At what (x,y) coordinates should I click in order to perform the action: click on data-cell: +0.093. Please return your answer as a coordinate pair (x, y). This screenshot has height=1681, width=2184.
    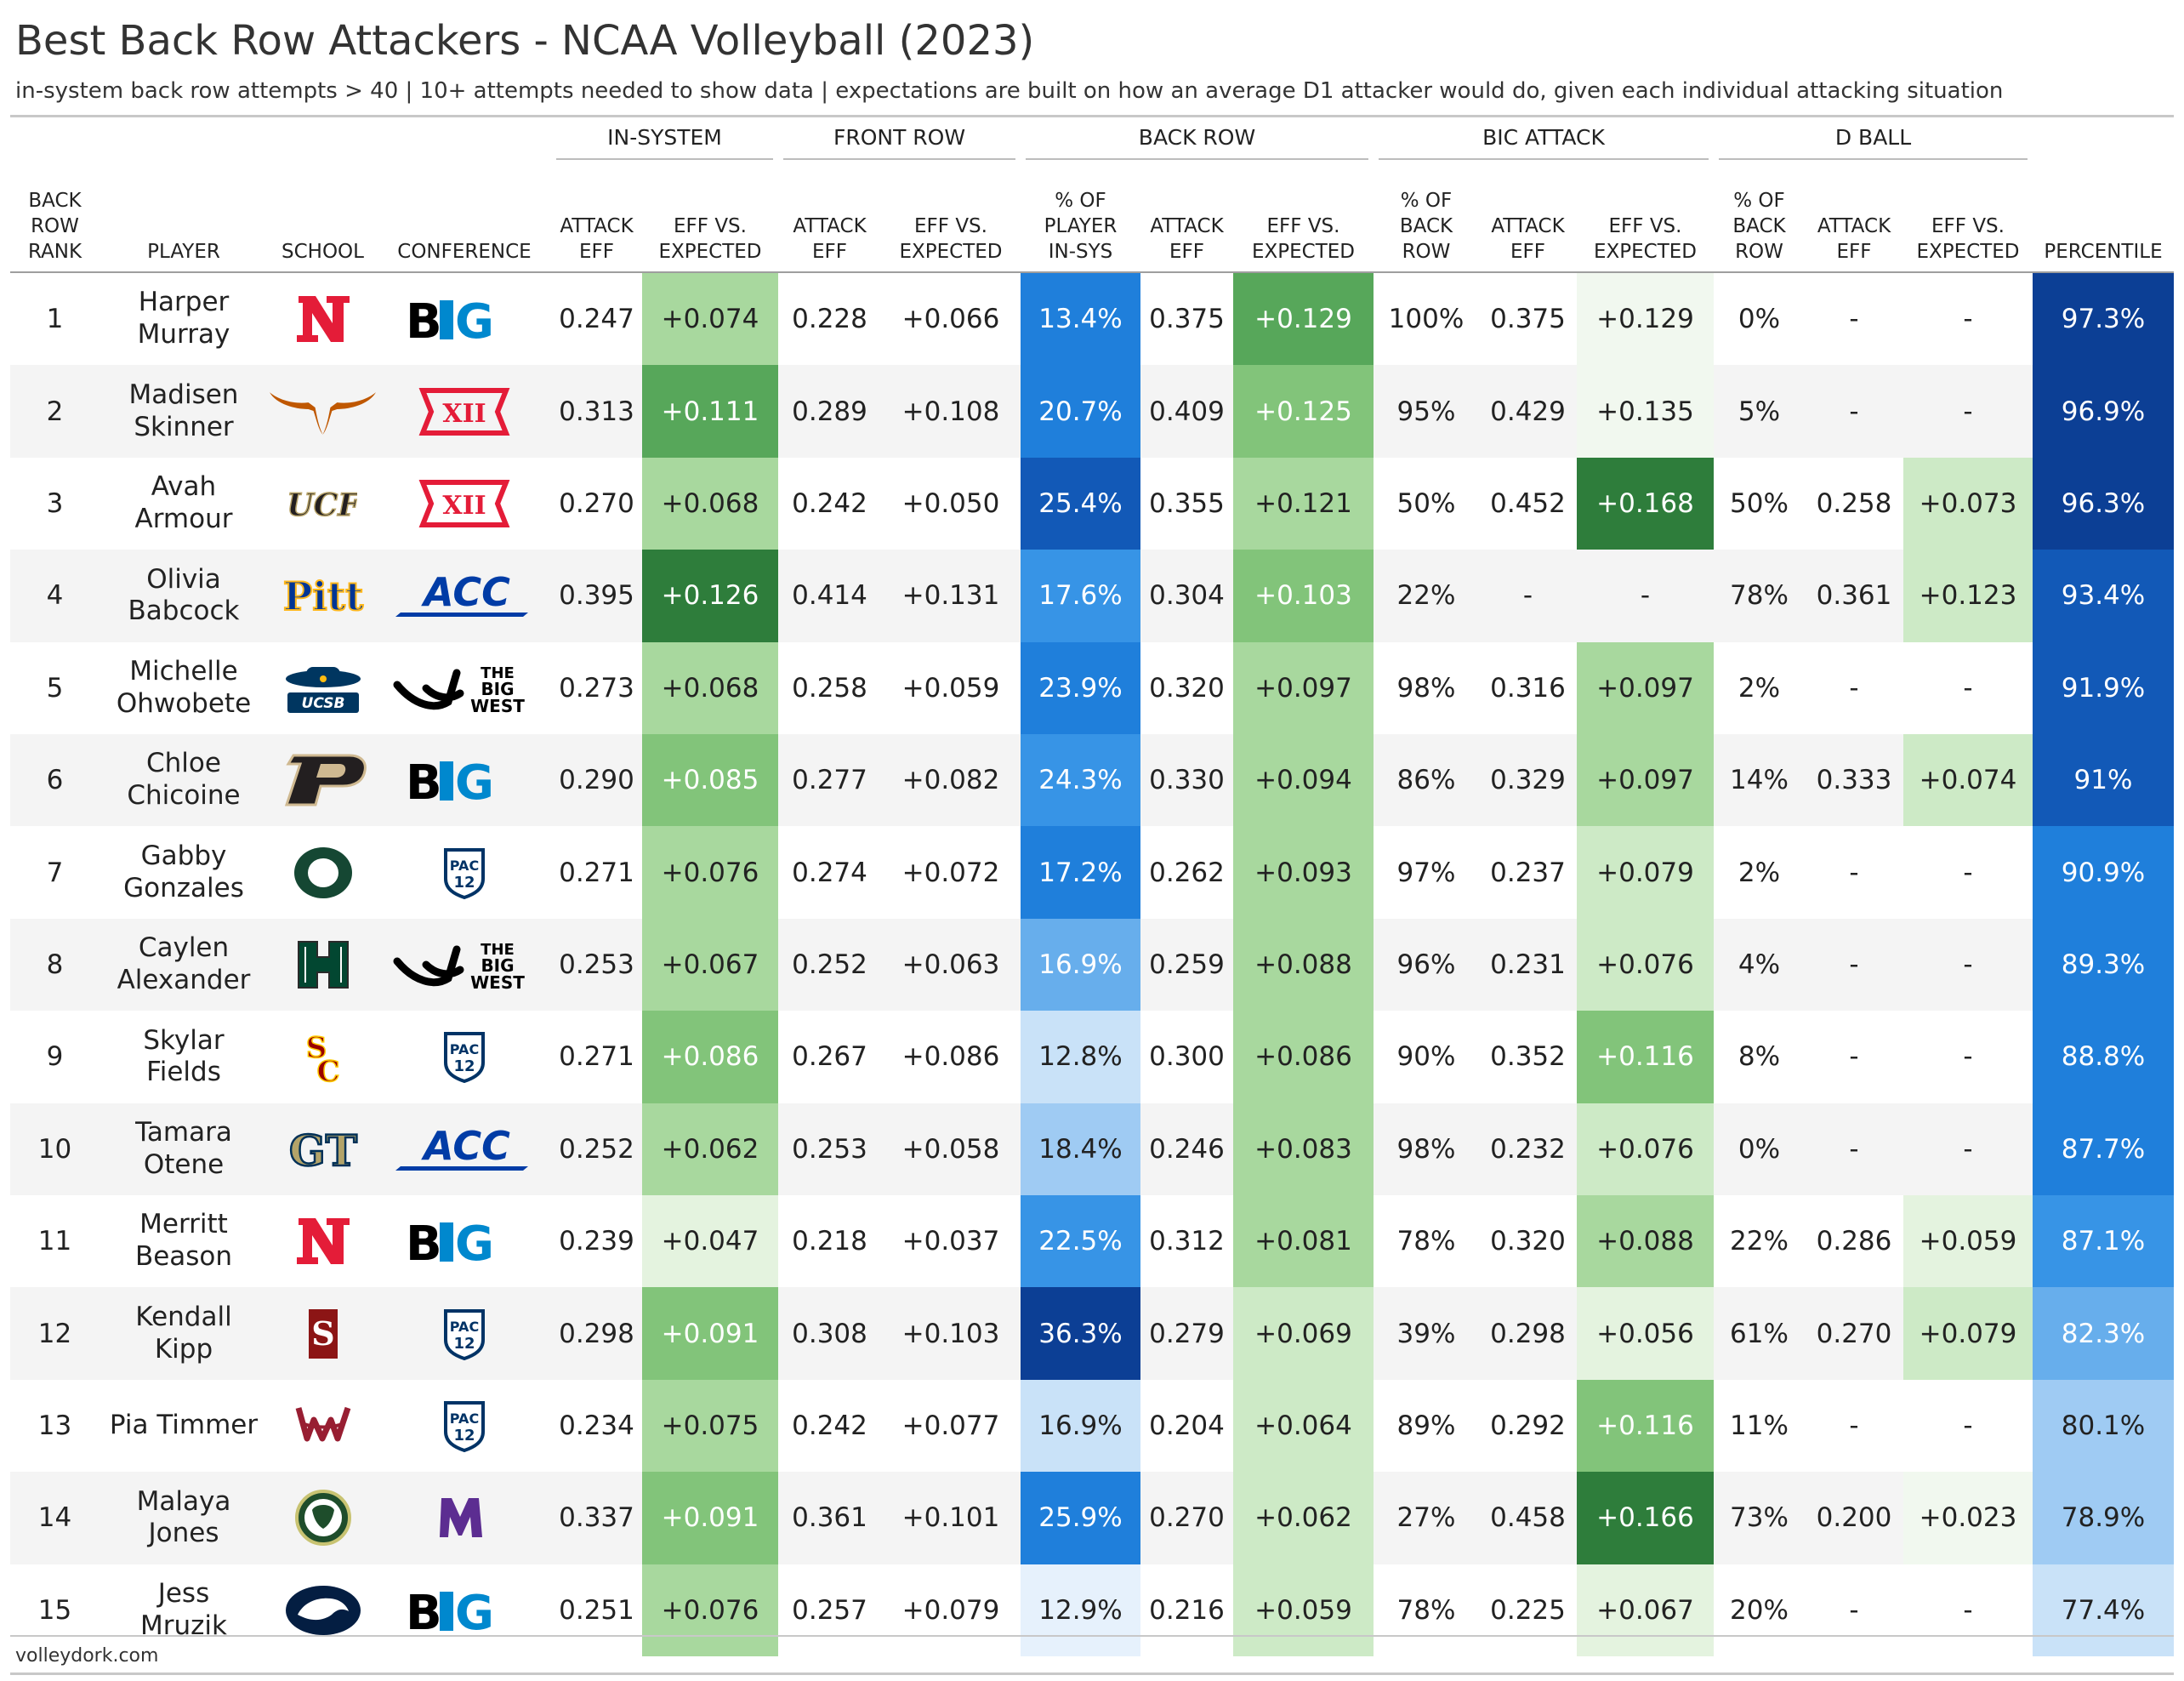
    Looking at the image, I should click on (1303, 872).